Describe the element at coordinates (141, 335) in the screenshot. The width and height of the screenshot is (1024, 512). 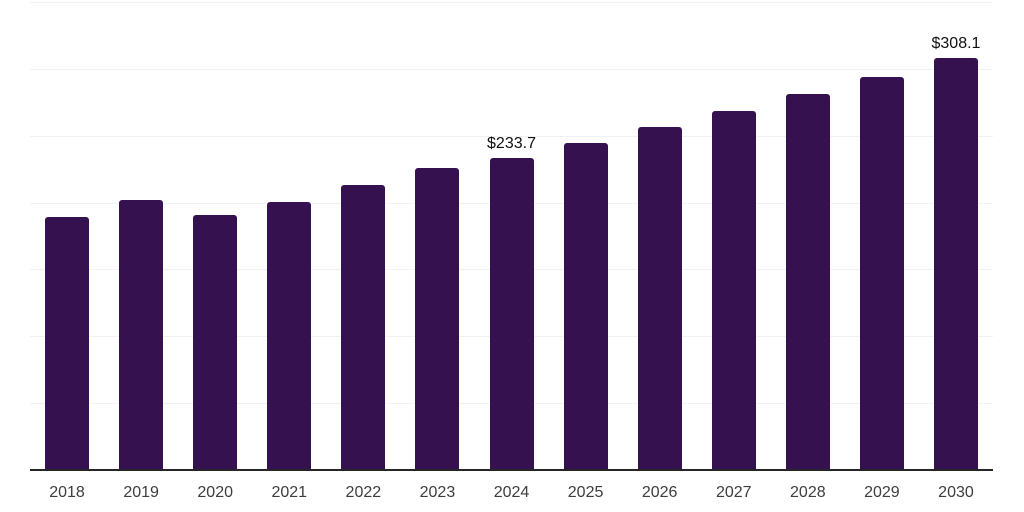
I see `bar-2019` at that location.